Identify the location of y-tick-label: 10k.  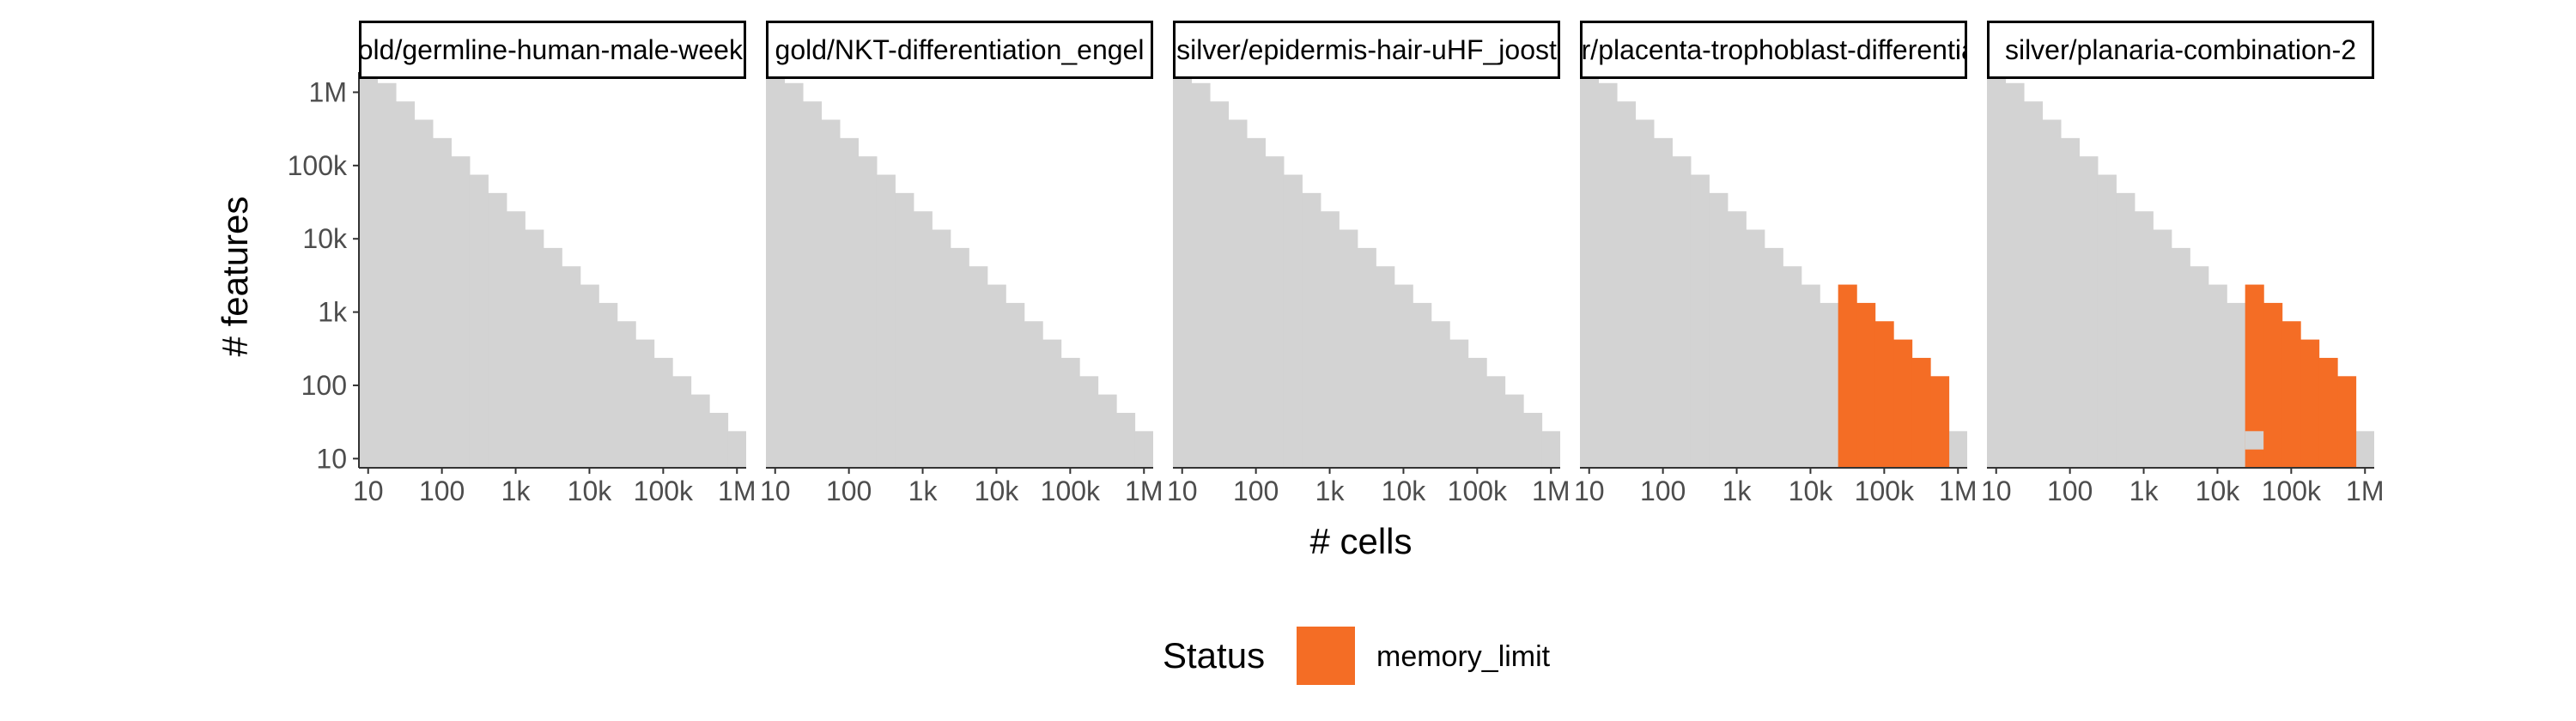
(325, 238).